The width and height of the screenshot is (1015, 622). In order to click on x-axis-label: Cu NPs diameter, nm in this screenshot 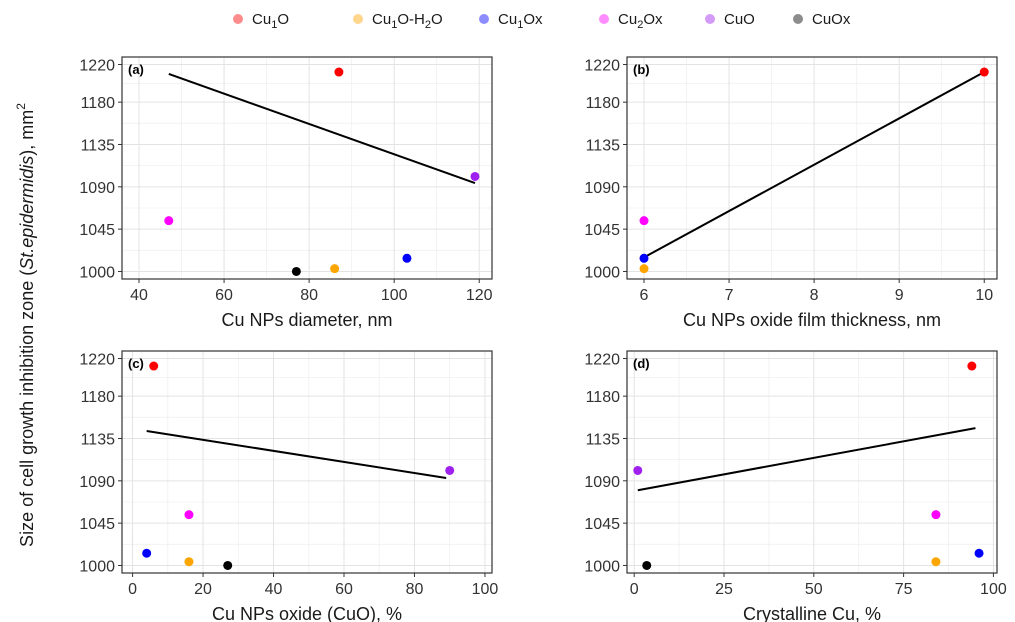, I will do `click(306, 320)`.